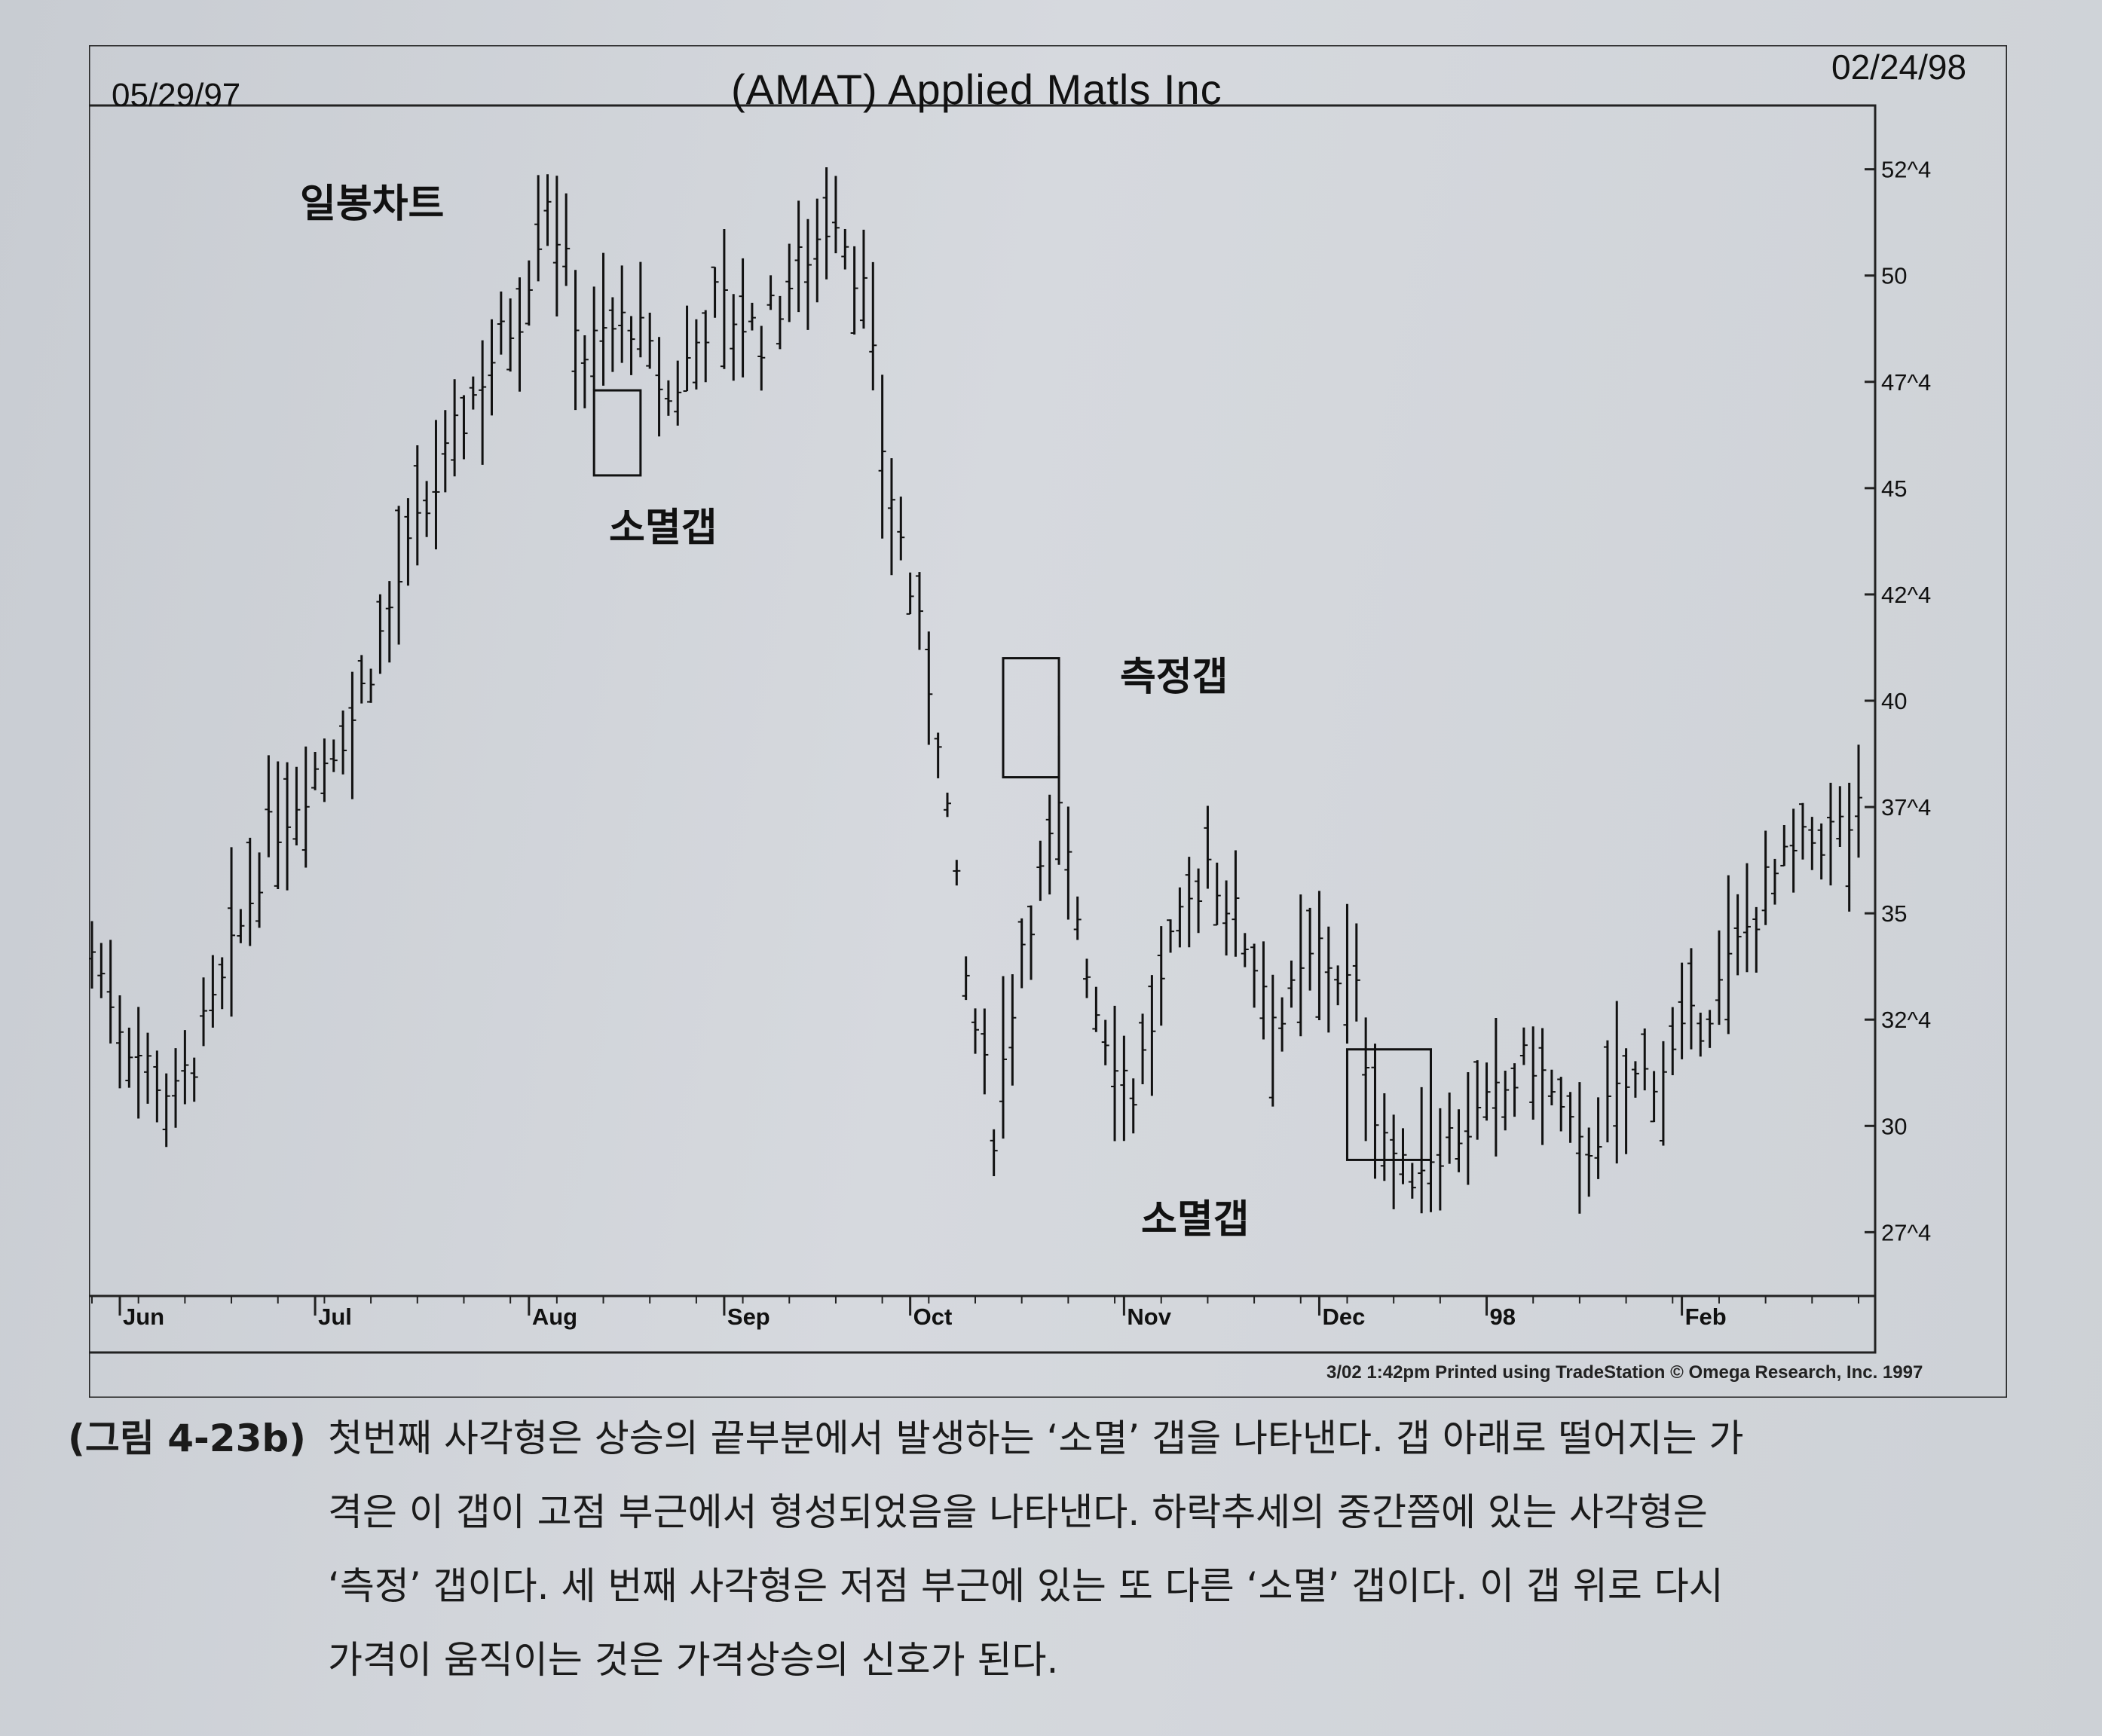 Image resolution: width=2102 pixels, height=1736 pixels. What do you see at coordinates (1343, 1317) in the screenshot?
I see `x-month-label: Dec` at bounding box center [1343, 1317].